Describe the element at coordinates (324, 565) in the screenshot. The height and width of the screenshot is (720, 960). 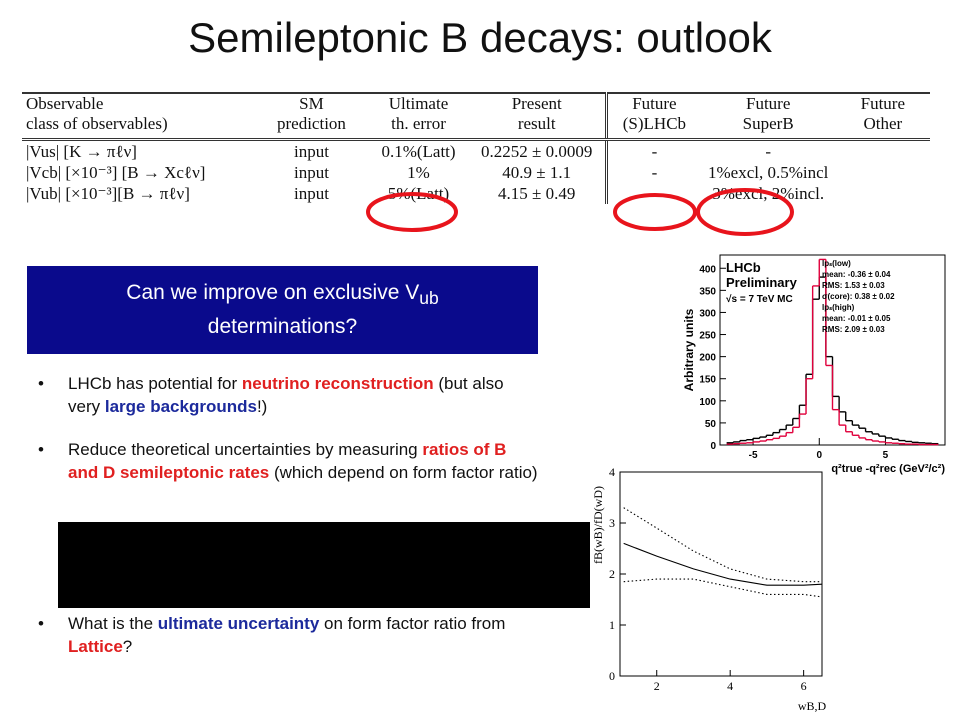
I see `redacted-box` at that location.